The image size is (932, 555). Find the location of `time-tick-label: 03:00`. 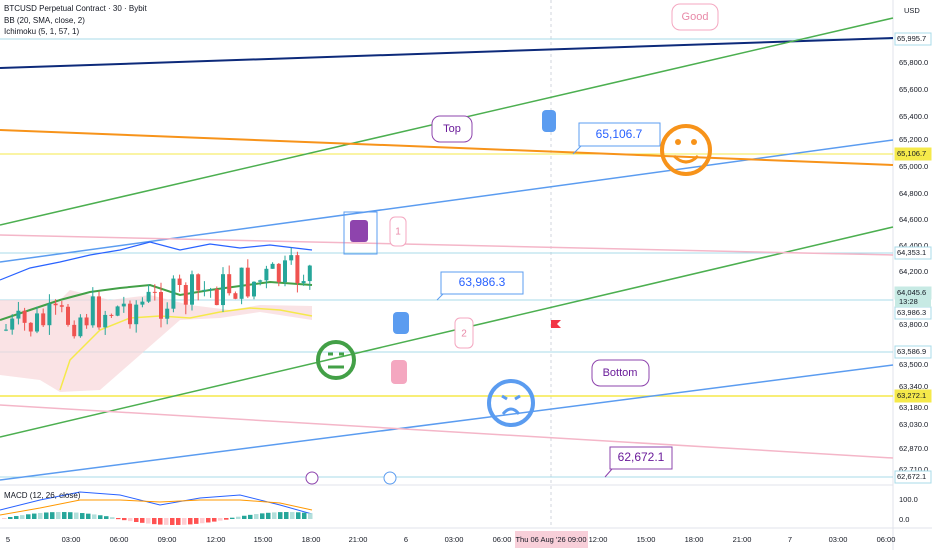

time-tick-label: 03:00 is located at coordinates (454, 539).